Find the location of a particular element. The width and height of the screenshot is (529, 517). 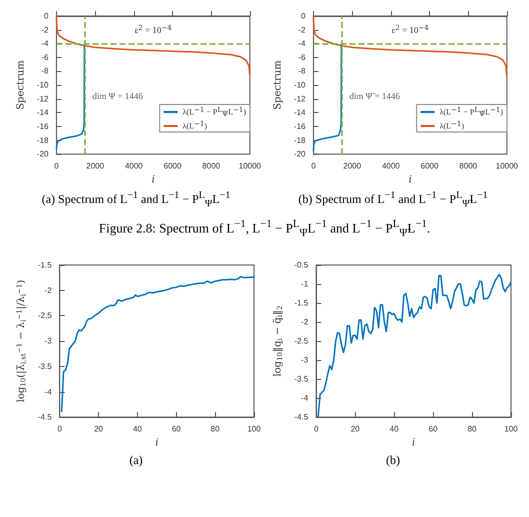

ref-line-label: dim Ψ = 1446 is located at coordinates (118, 96).